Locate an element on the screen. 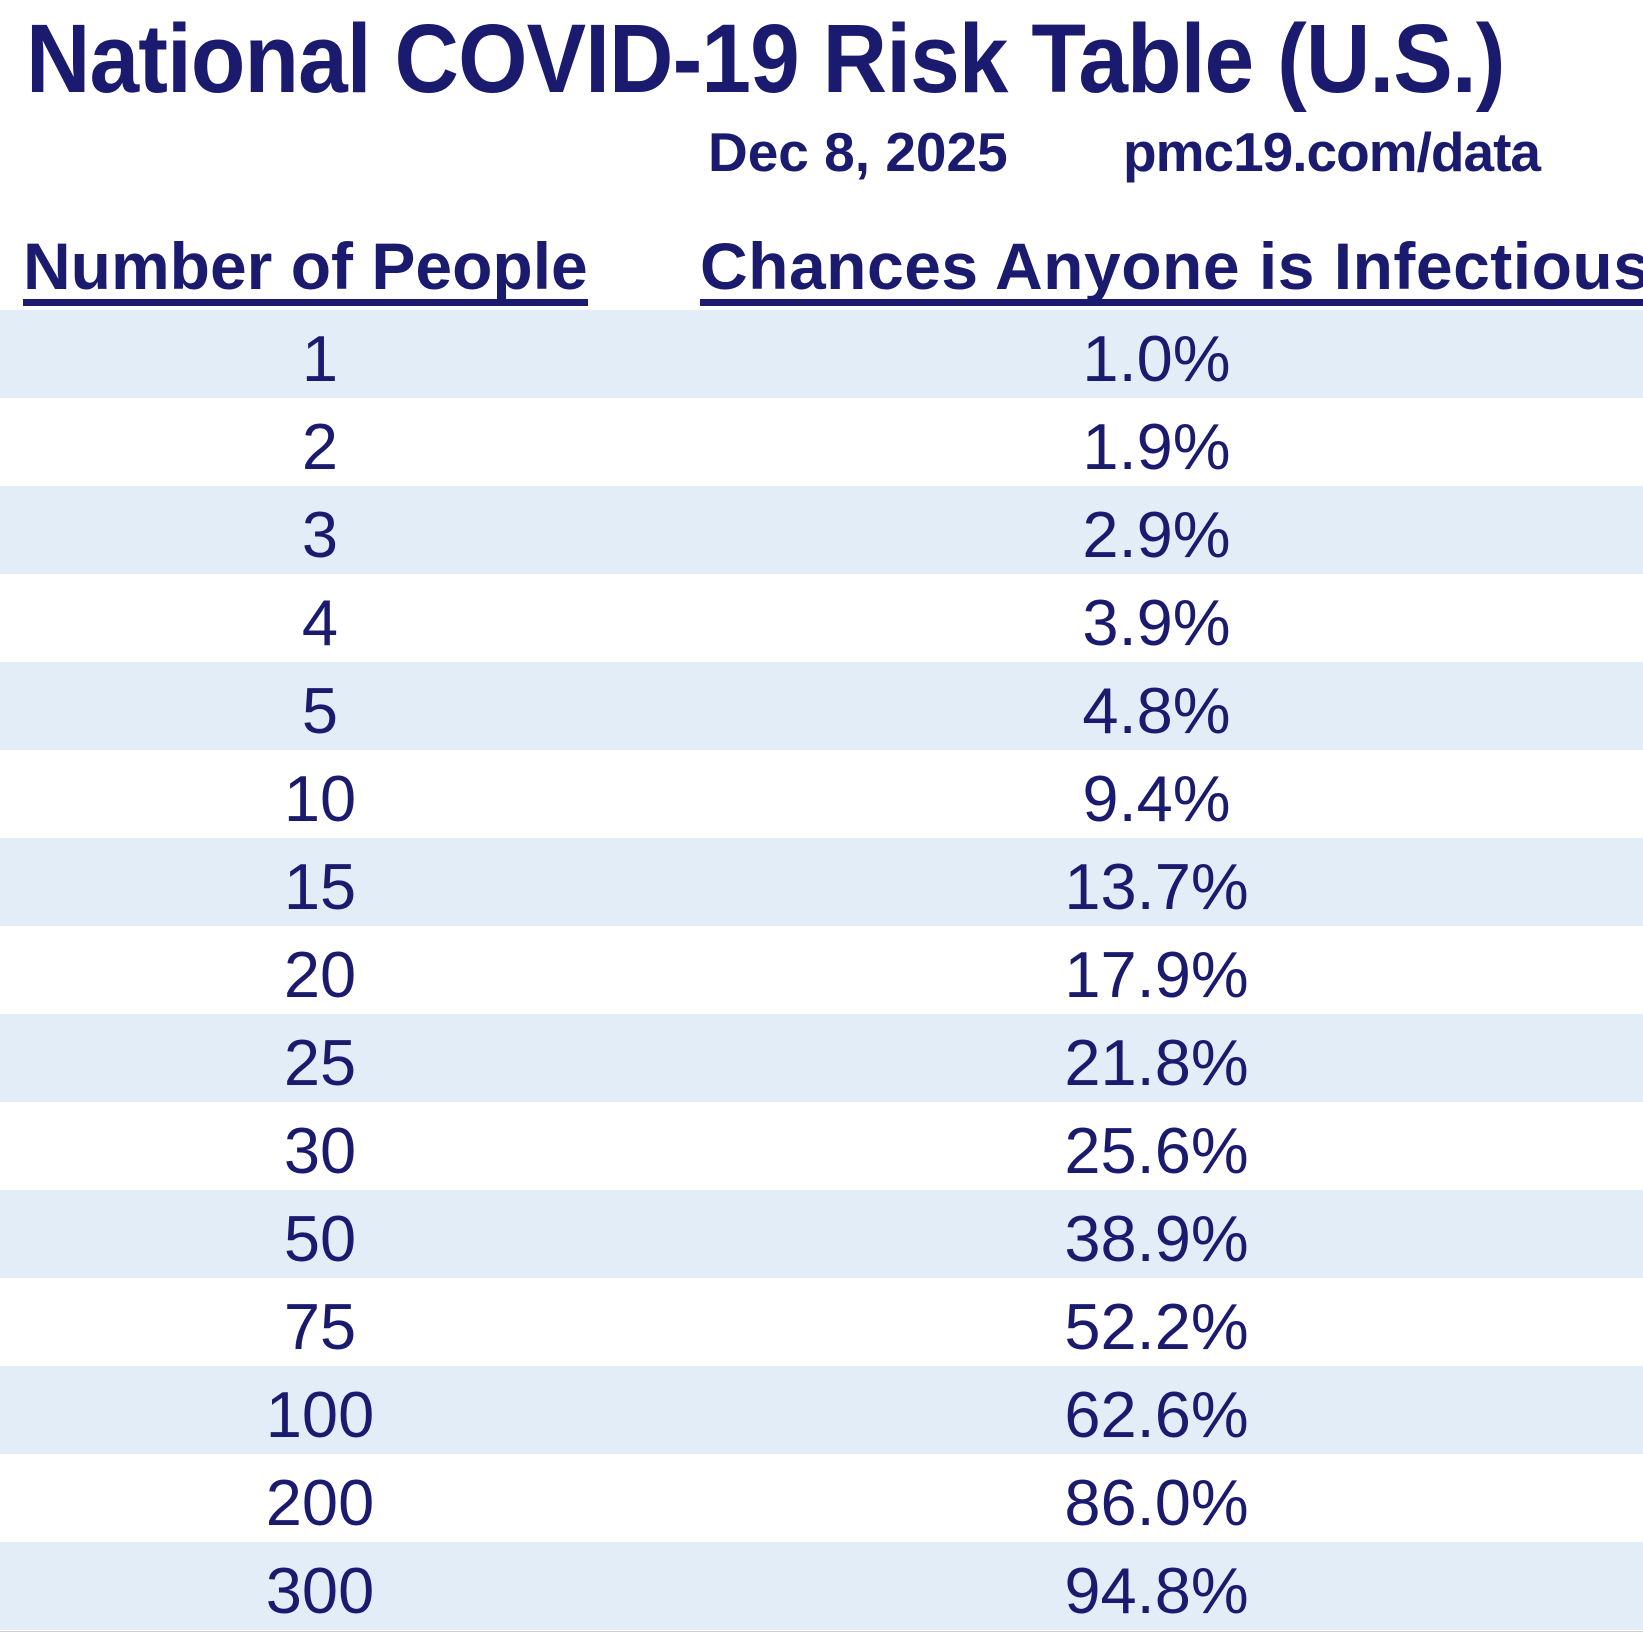 The image size is (1643, 1639). infection-chance-cell: 62.6% is located at coordinates (1156, 1414).